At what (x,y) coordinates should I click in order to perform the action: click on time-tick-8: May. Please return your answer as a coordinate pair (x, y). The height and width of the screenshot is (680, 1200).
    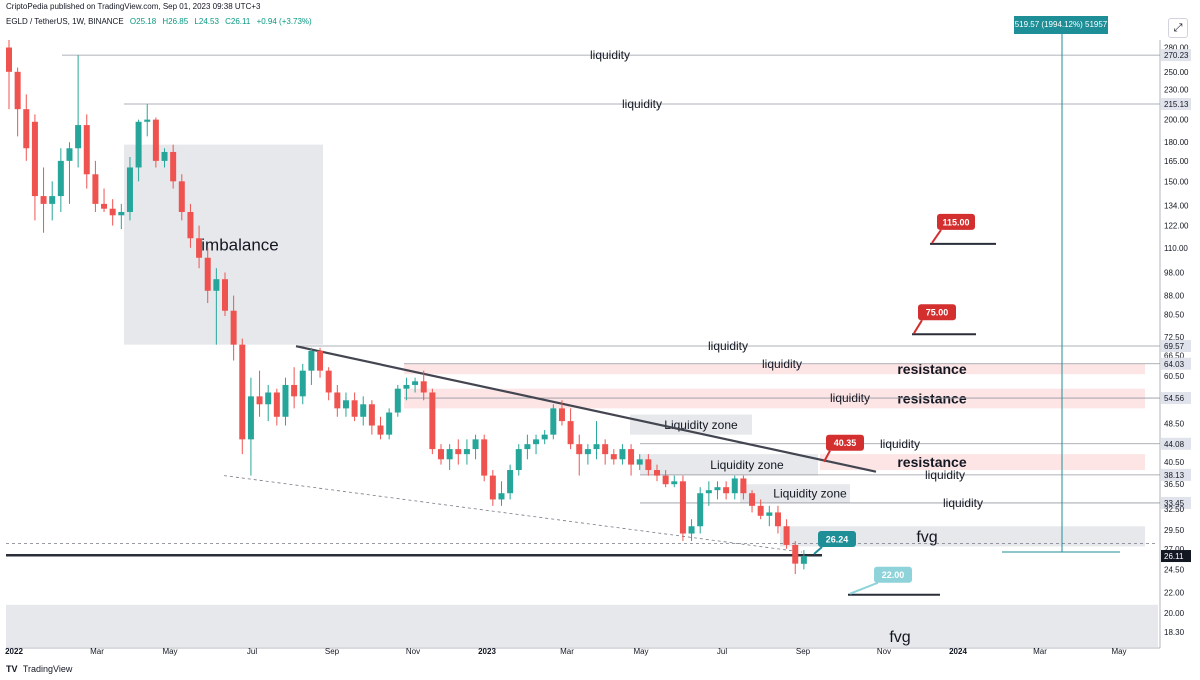
    Looking at the image, I should click on (640, 651).